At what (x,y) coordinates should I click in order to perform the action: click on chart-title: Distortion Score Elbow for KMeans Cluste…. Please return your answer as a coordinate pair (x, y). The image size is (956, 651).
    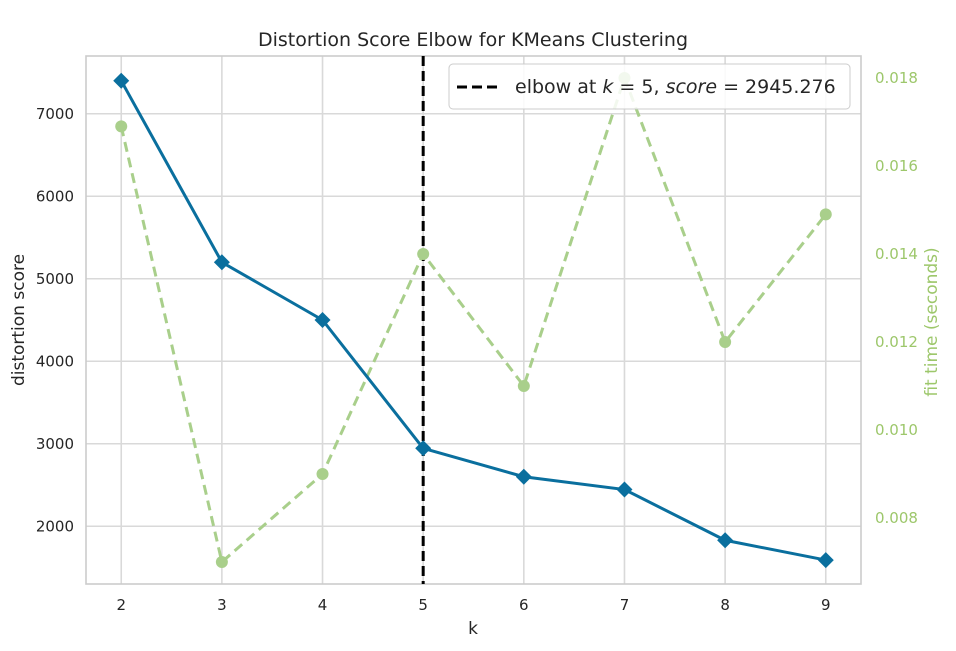
    Looking at the image, I should click on (473, 40).